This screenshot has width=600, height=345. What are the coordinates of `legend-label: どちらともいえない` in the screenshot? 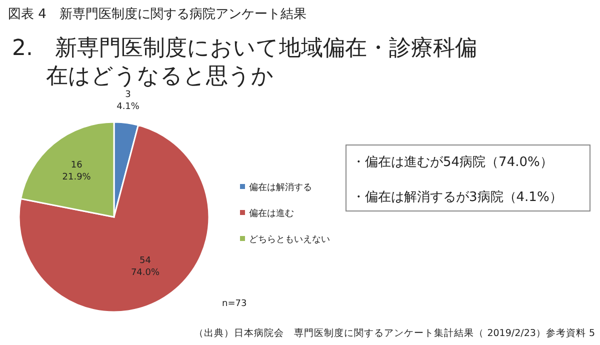 It's located at (289, 240).